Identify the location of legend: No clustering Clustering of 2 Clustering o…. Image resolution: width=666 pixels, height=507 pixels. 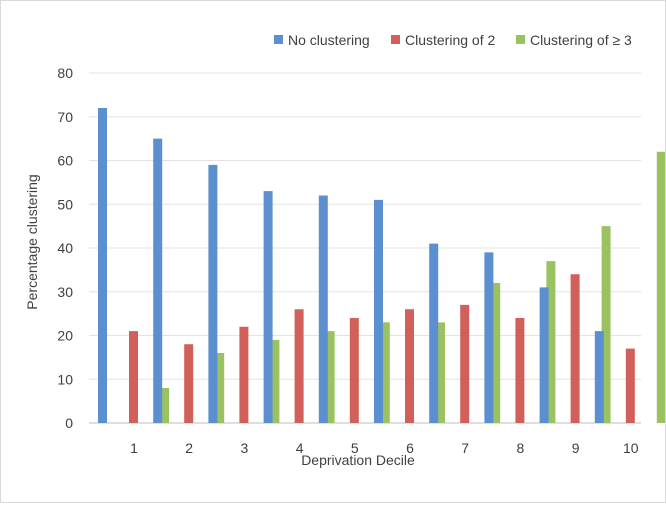
(453, 40).